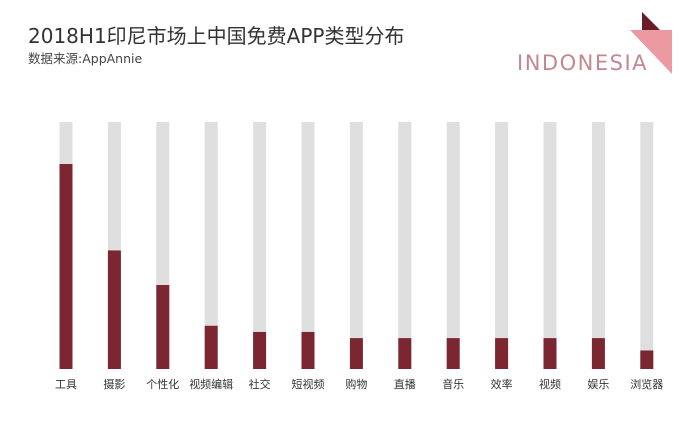 The width and height of the screenshot is (700, 428). Describe the element at coordinates (163, 327) in the screenshot. I see `bar-个性化` at that location.